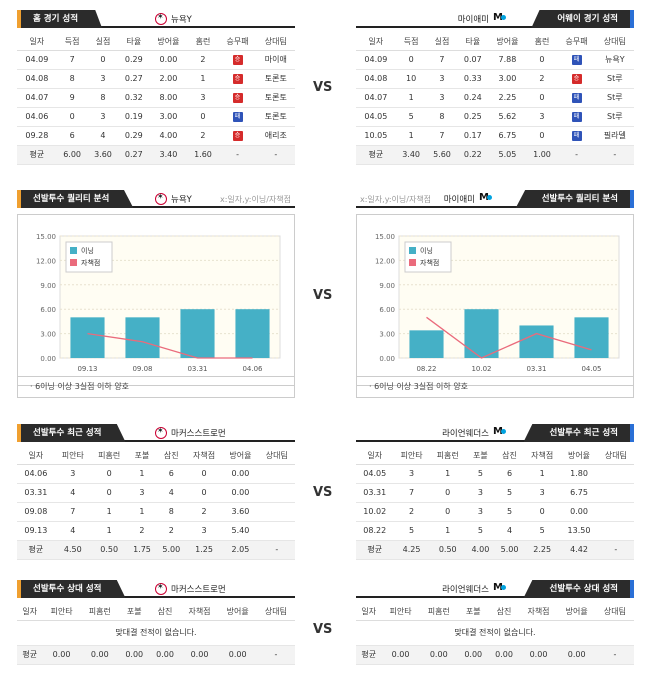 The image size is (650, 695). What do you see at coordinates (495, 531) in the screenshot?
I see `recent-right-row: 08.22 5 1 5 4 5 13.50` at bounding box center [495, 531].